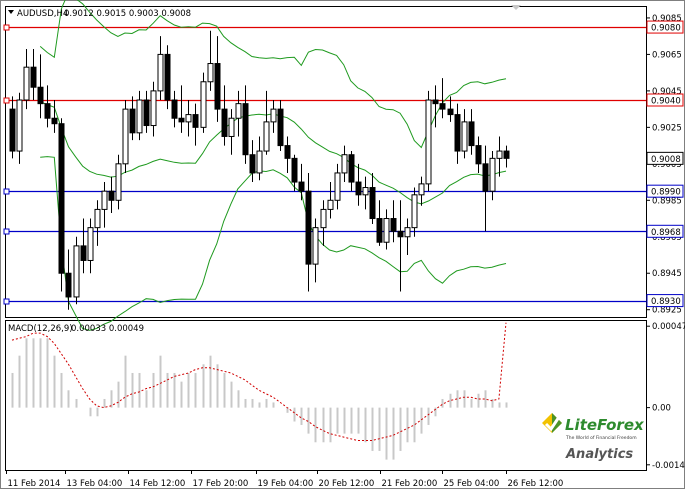 Image resolution: width=685 pixels, height=489 pixels. Describe the element at coordinates (221, 484) in the screenshot. I see `time-tick-label: 17 Feb 20:00` at that location.